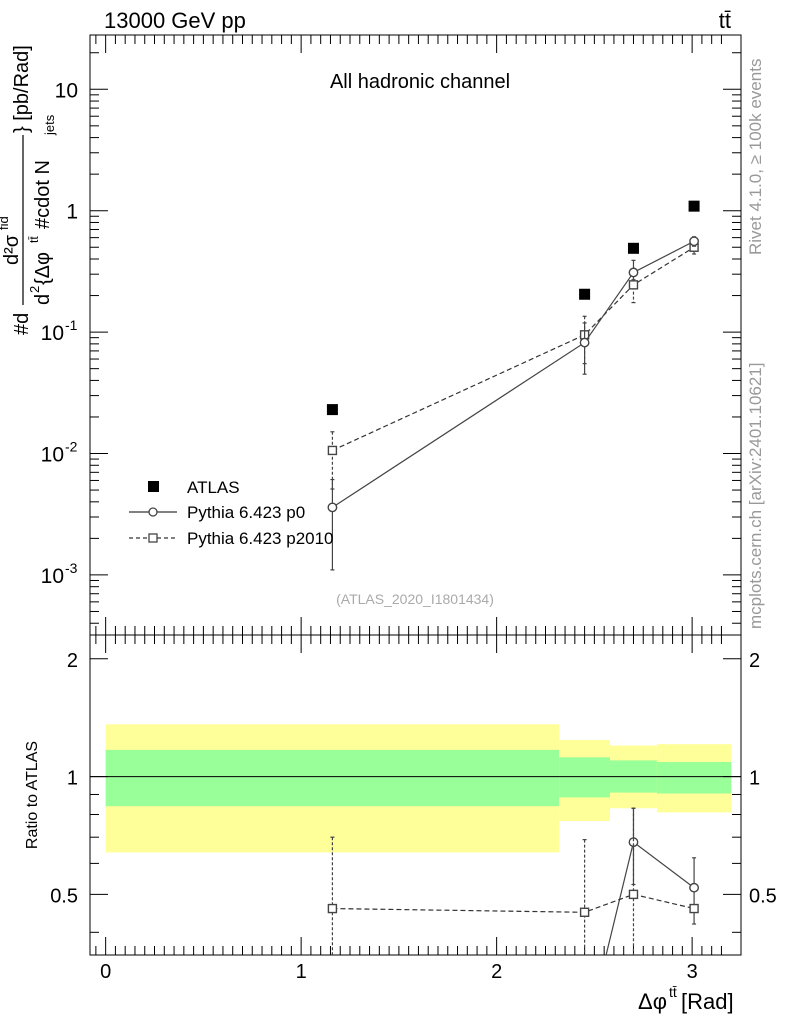  Describe the element at coordinates (513, 881) in the screenshot. I see `ratio-series` at that location.